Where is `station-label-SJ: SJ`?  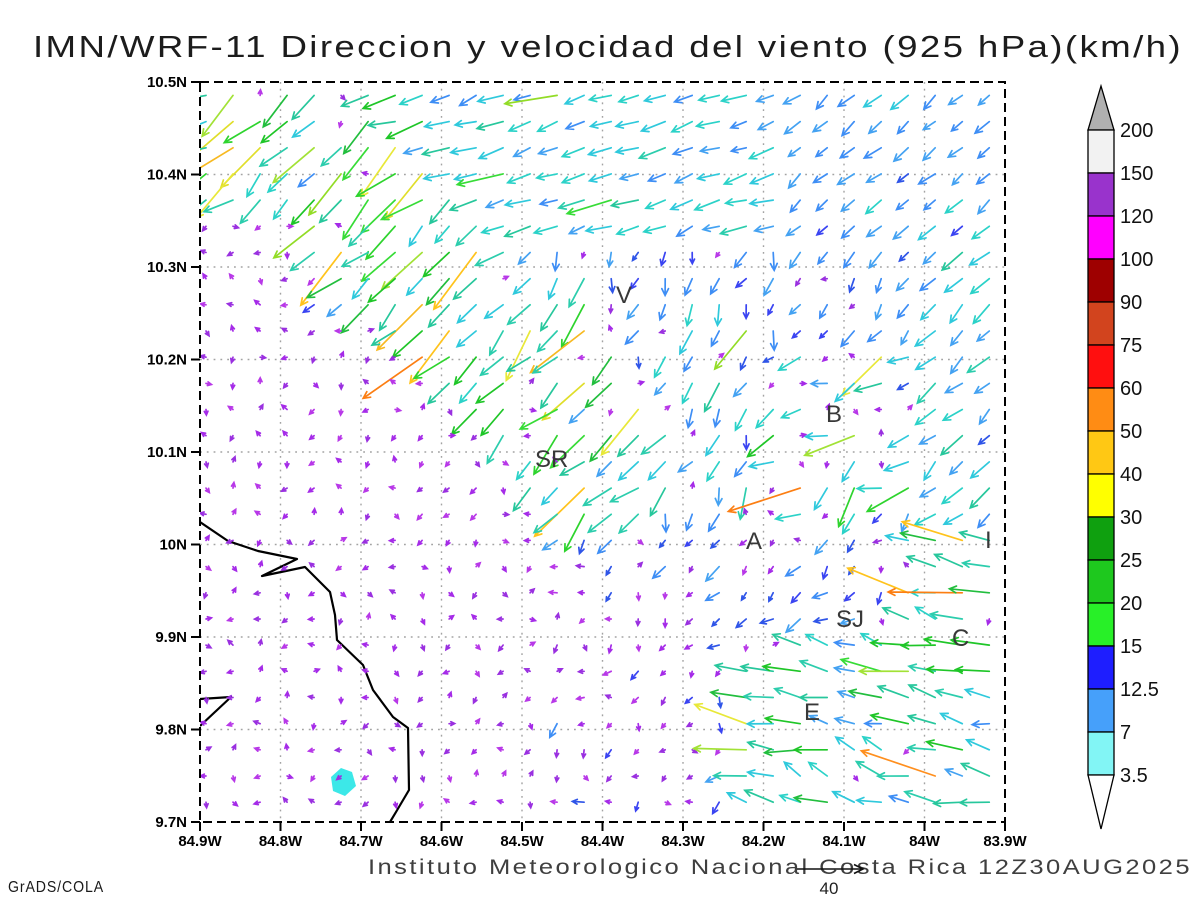 station-label-SJ: SJ is located at coordinates (850, 619).